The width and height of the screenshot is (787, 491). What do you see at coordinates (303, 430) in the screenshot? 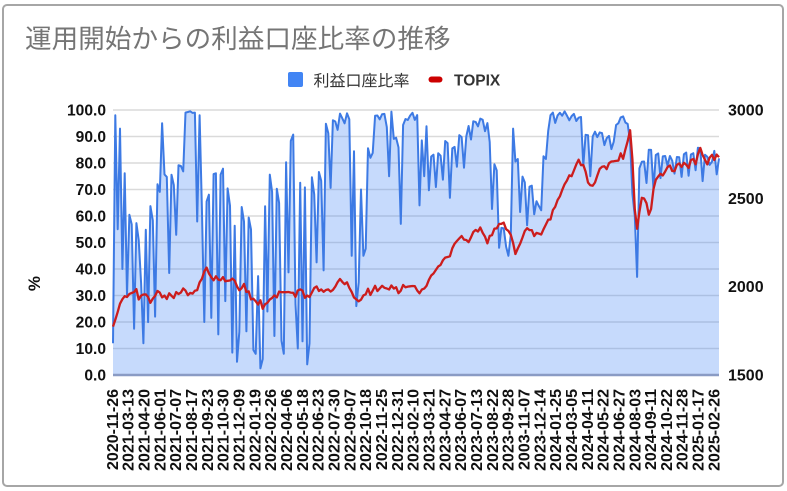
I see `svg-text: 2022-05-18` at bounding box center [303, 430].